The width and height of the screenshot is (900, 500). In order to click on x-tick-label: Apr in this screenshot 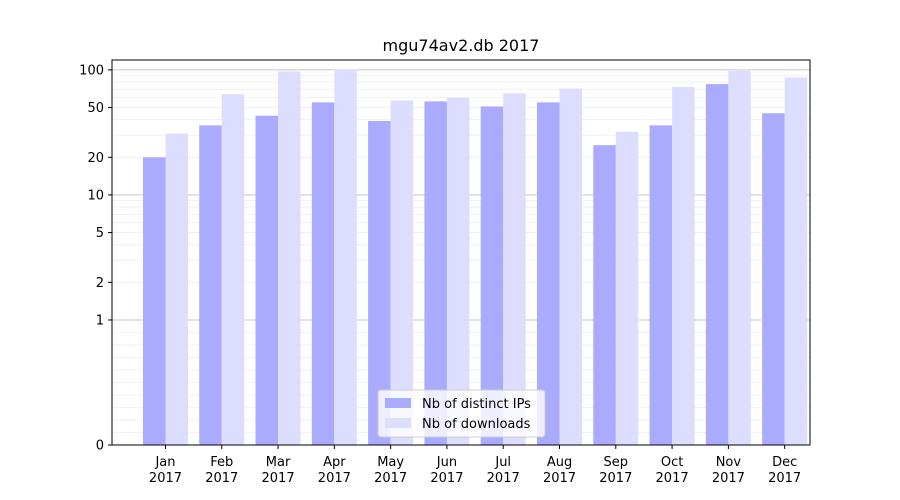, I will do `click(334, 462)`.